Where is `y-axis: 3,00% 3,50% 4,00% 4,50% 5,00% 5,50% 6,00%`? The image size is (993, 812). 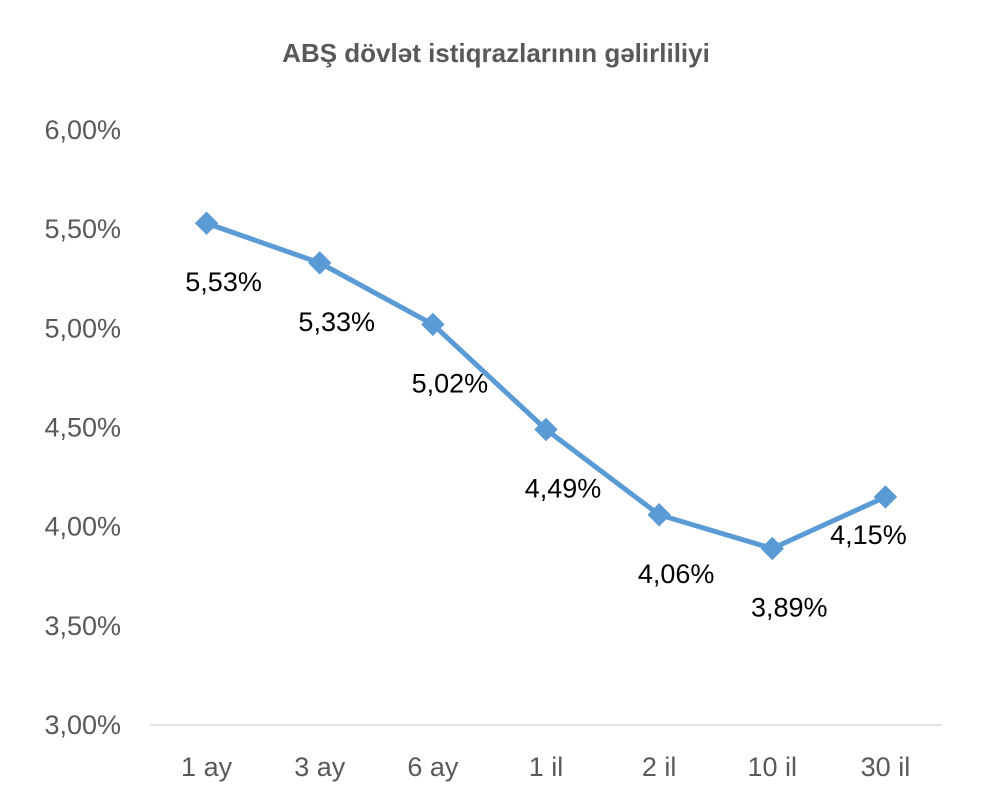 y-axis: 3,00% 3,50% 4,00% 4,50% 5,00% 5,50% 6,00% is located at coordinates (82, 427).